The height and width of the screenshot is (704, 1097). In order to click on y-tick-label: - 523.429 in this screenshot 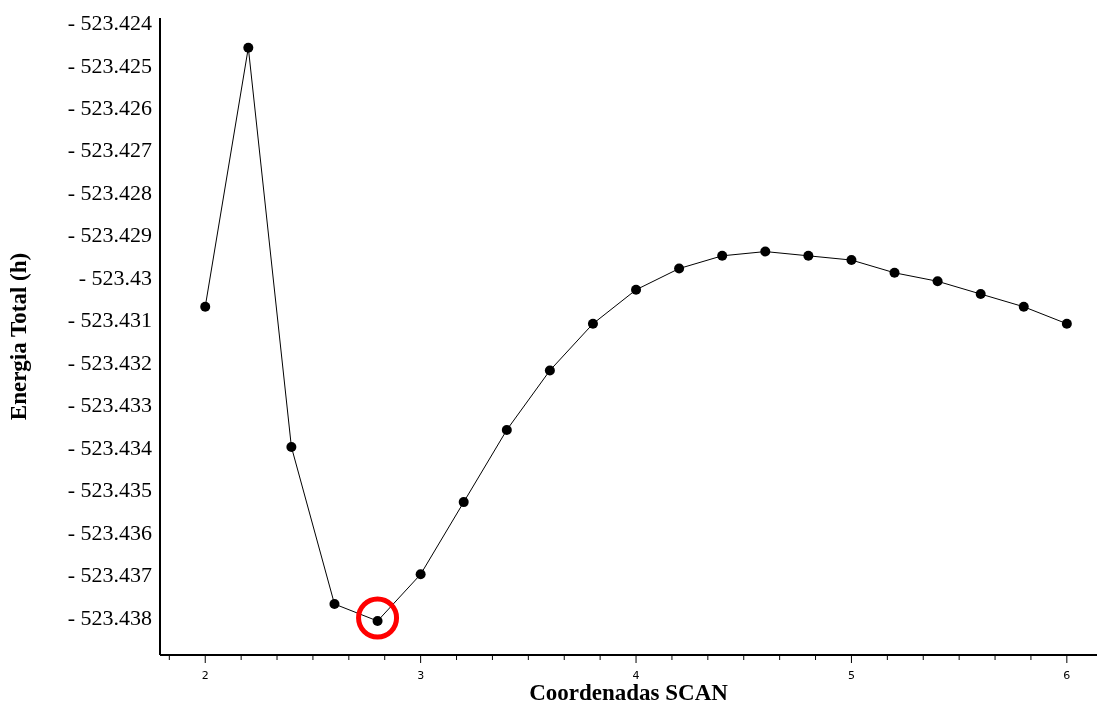, I will do `click(109, 235)`.